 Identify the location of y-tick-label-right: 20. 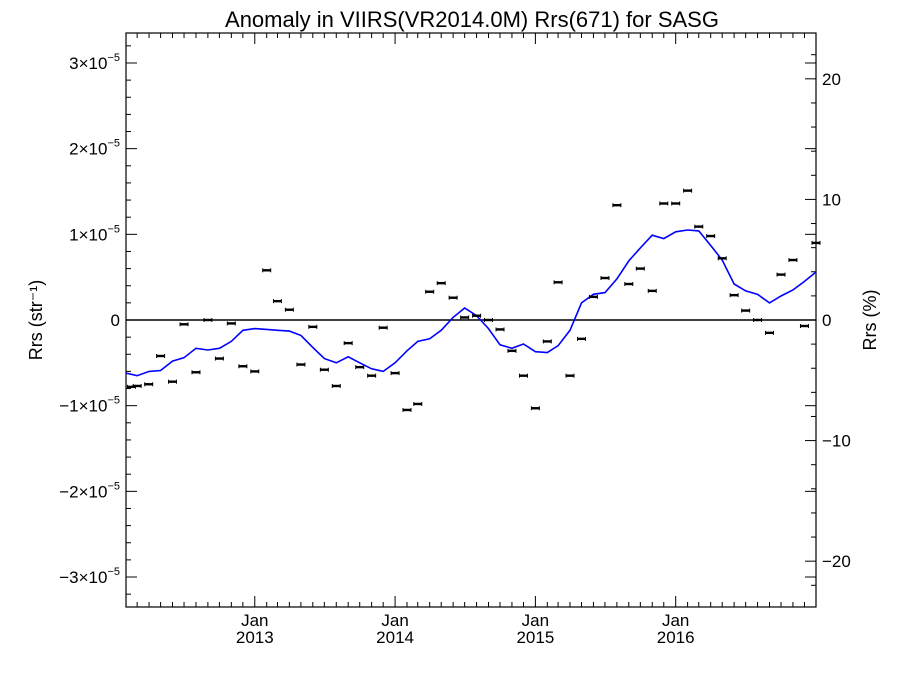
(831, 79).